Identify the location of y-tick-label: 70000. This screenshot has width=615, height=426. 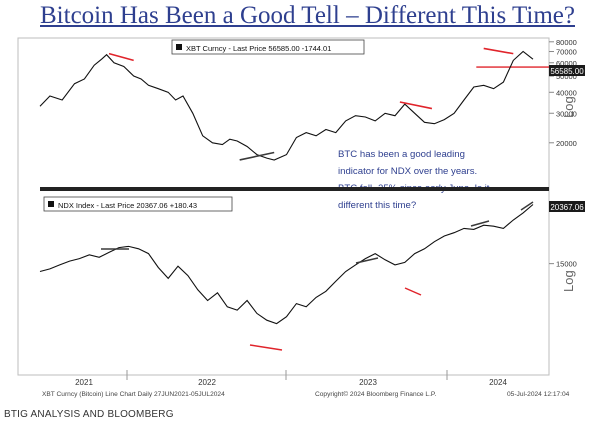
(566, 52).